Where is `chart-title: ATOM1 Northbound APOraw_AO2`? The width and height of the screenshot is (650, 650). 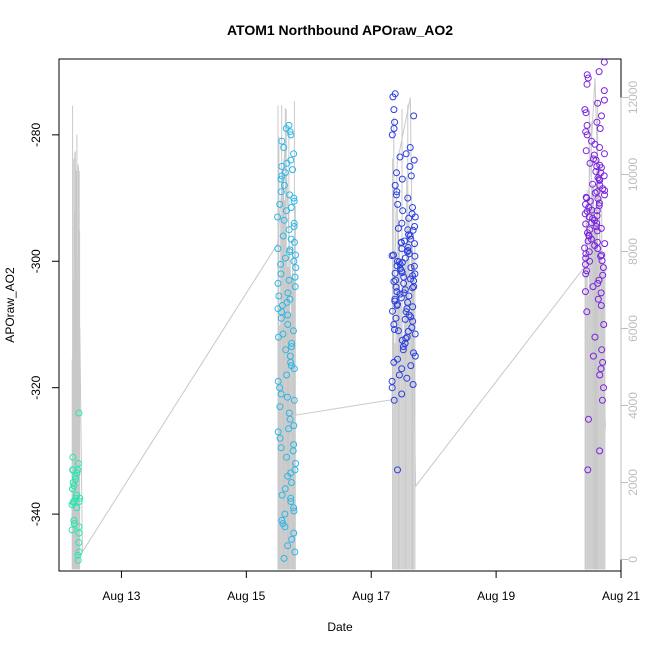 chart-title: ATOM1 Northbound APOraw_AO2 is located at coordinates (340, 30).